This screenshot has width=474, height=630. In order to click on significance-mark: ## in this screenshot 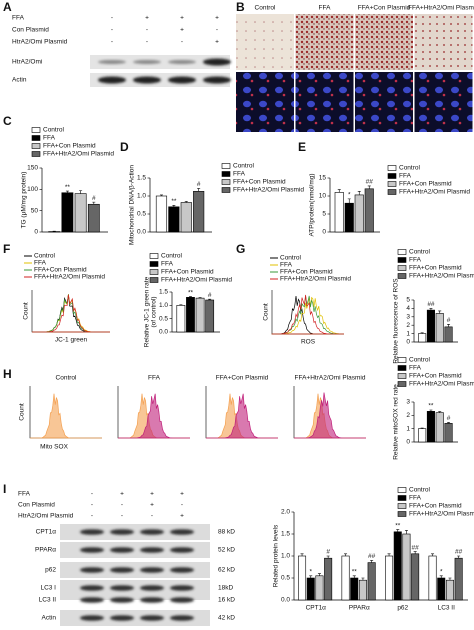, I will do `click(416, 547)`.